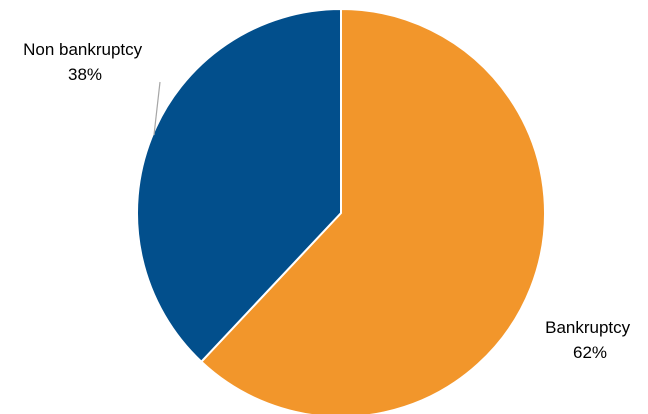 This screenshot has width=648, height=414. What do you see at coordinates (83, 49) in the screenshot?
I see `slice-label-non-bankruptcy-name: Non bankruptcy` at bounding box center [83, 49].